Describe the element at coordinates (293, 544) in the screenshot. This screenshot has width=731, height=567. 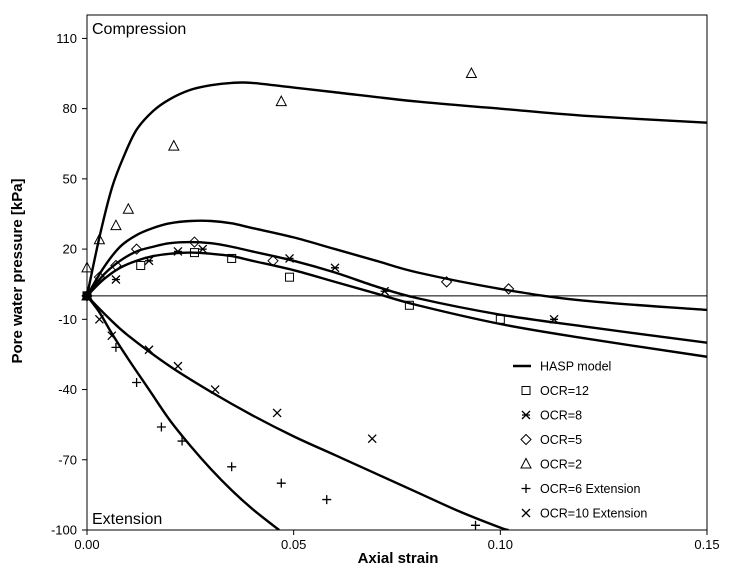
I see `x-tick-label: 0.05` at that location.